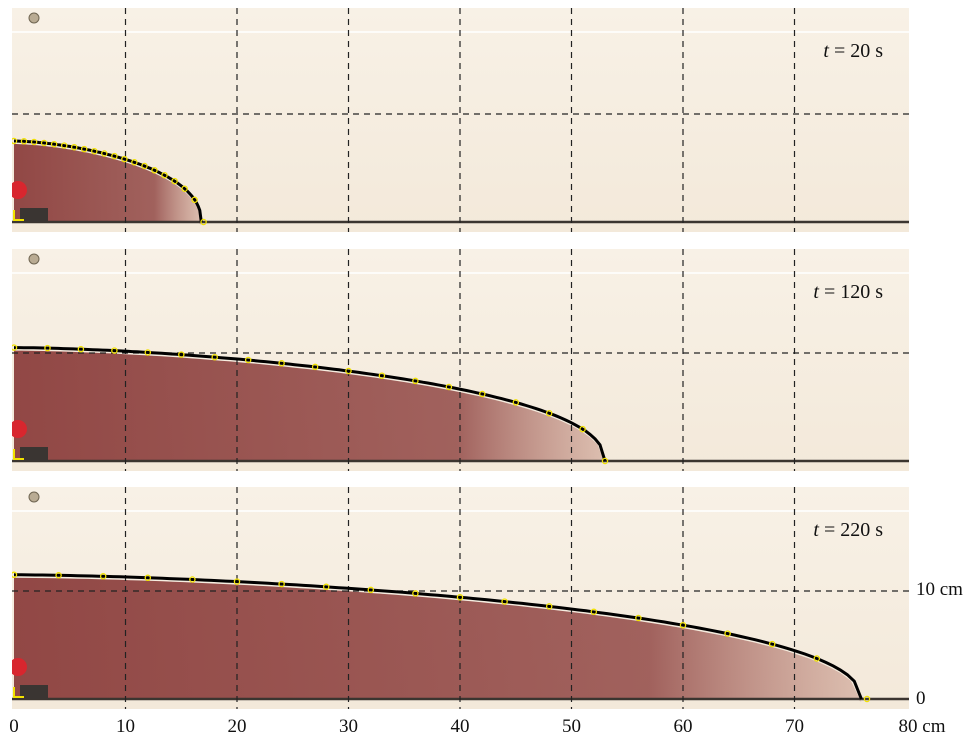 Image resolution: width=979 pixels, height=741 pixels. What do you see at coordinates (794, 726) in the screenshot?
I see `x-tick-label: 70` at bounding box center [794, 726].